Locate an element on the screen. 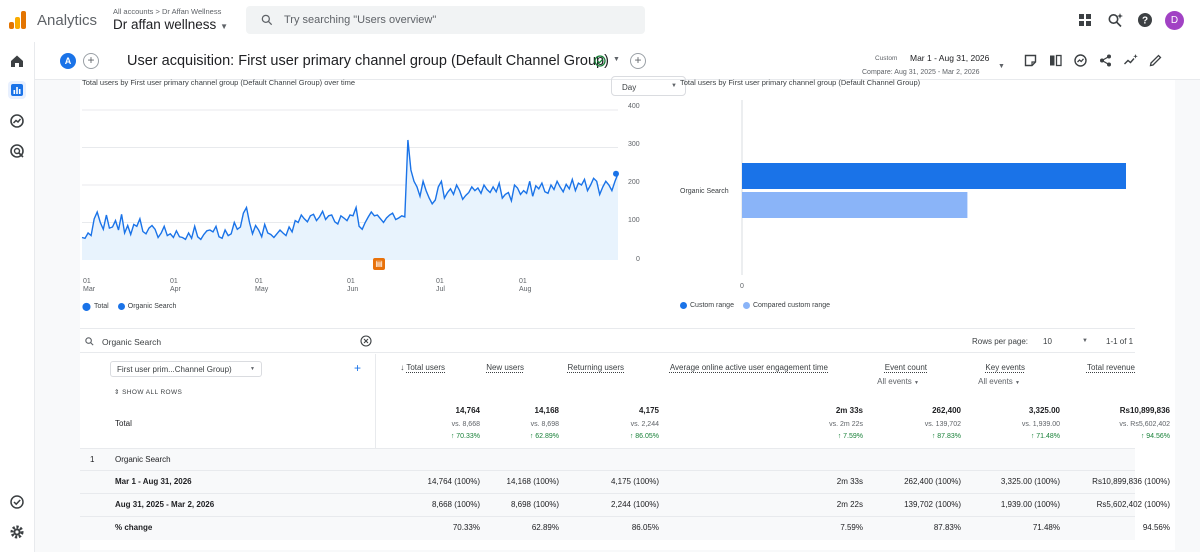  row-bg is located at coordinates (607, 528).